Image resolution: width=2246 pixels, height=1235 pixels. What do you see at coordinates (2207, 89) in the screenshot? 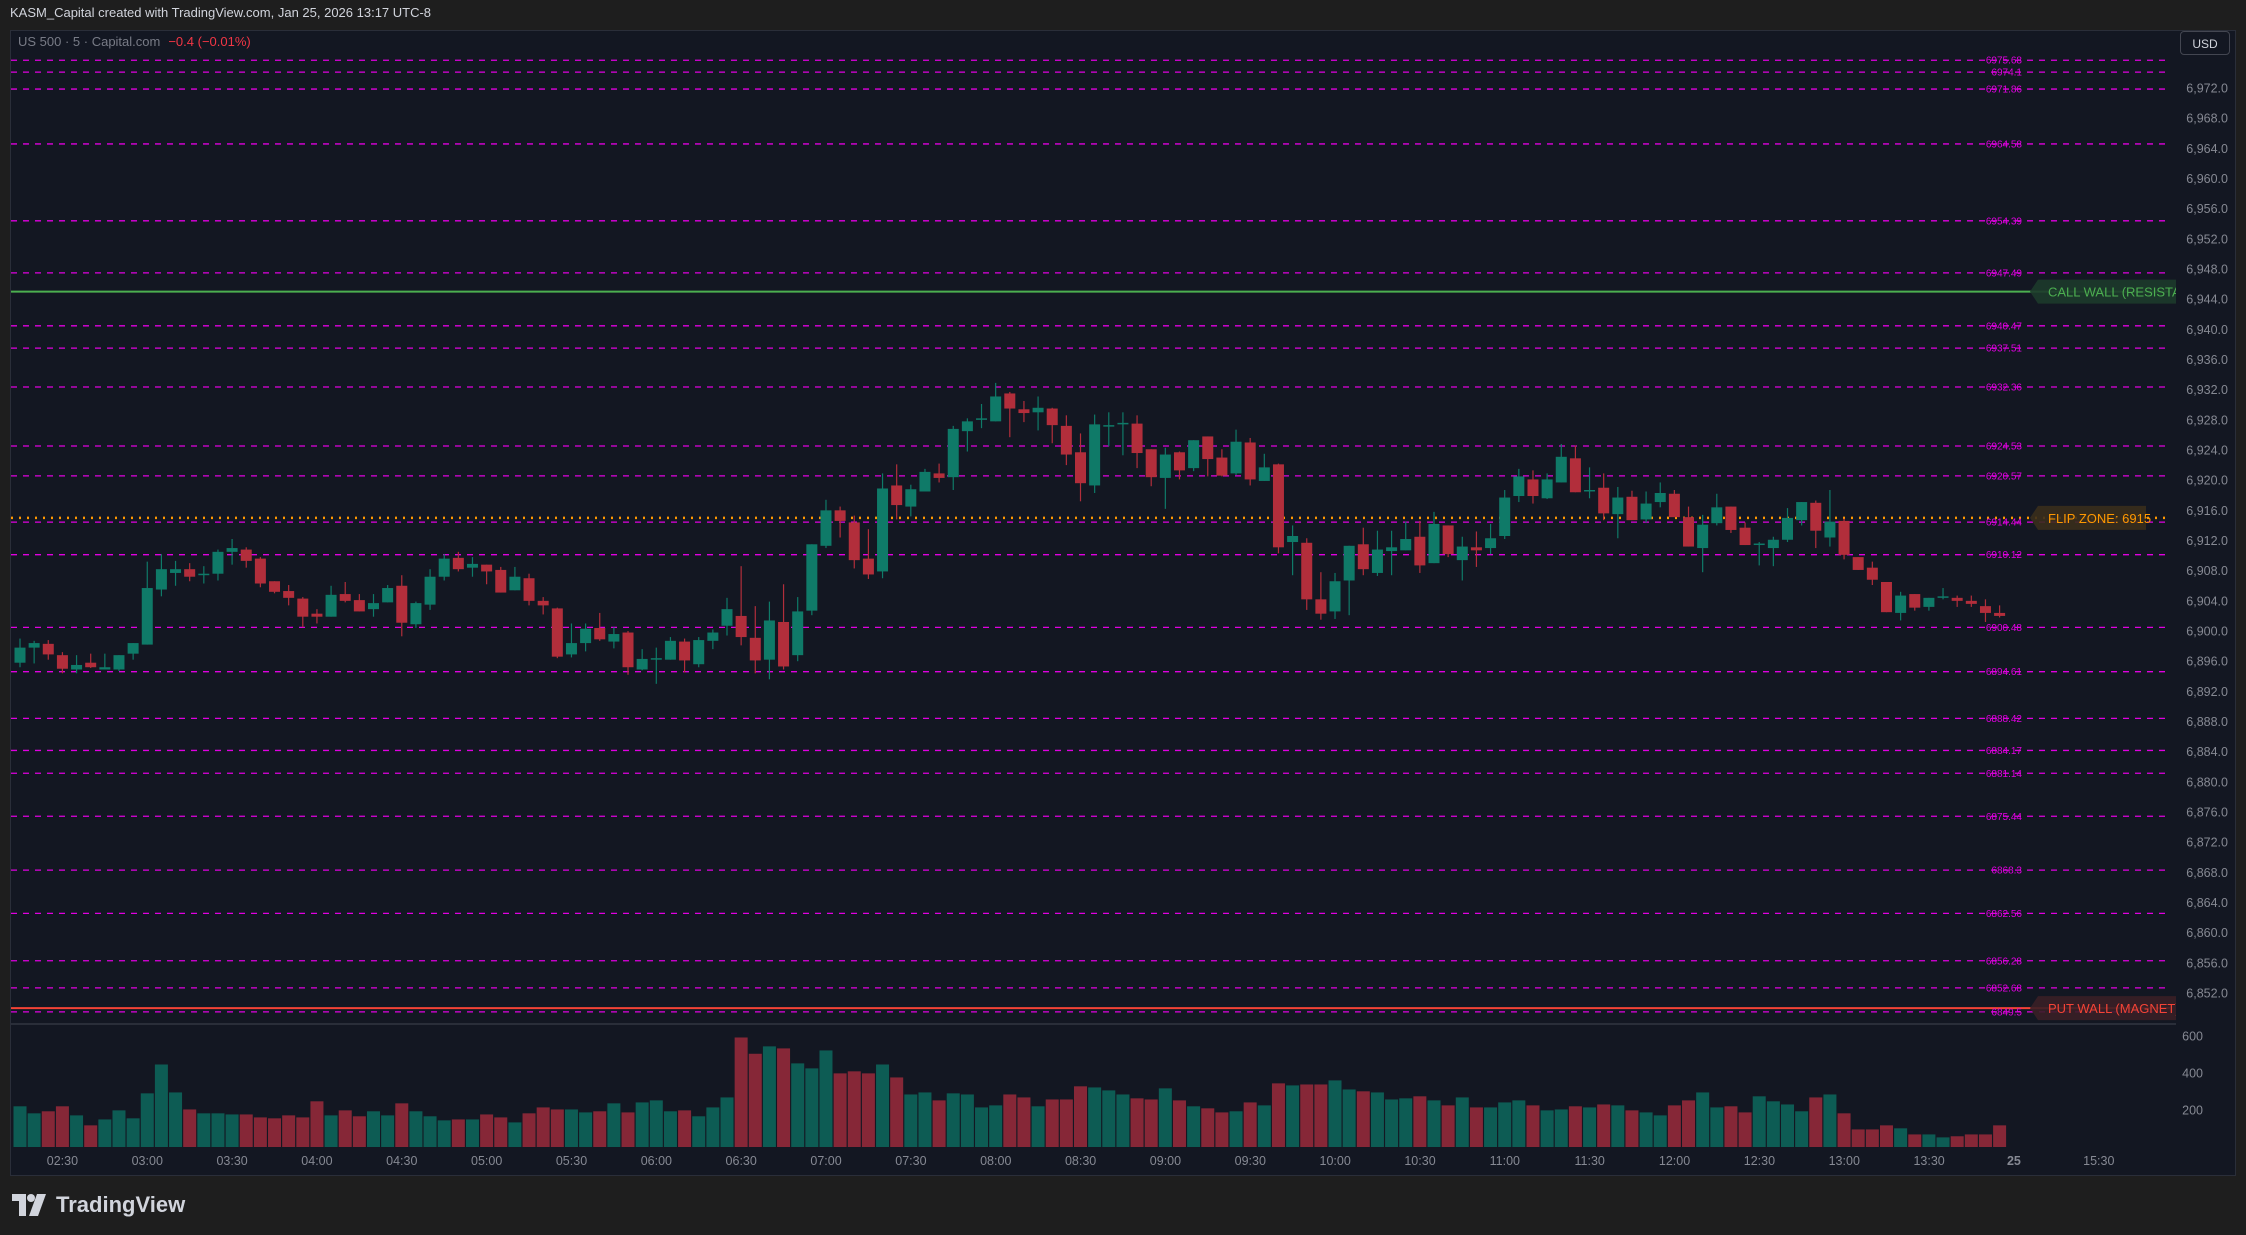
I see `price-tick-label: 6,972.0` at bounding box center [2207, 89].